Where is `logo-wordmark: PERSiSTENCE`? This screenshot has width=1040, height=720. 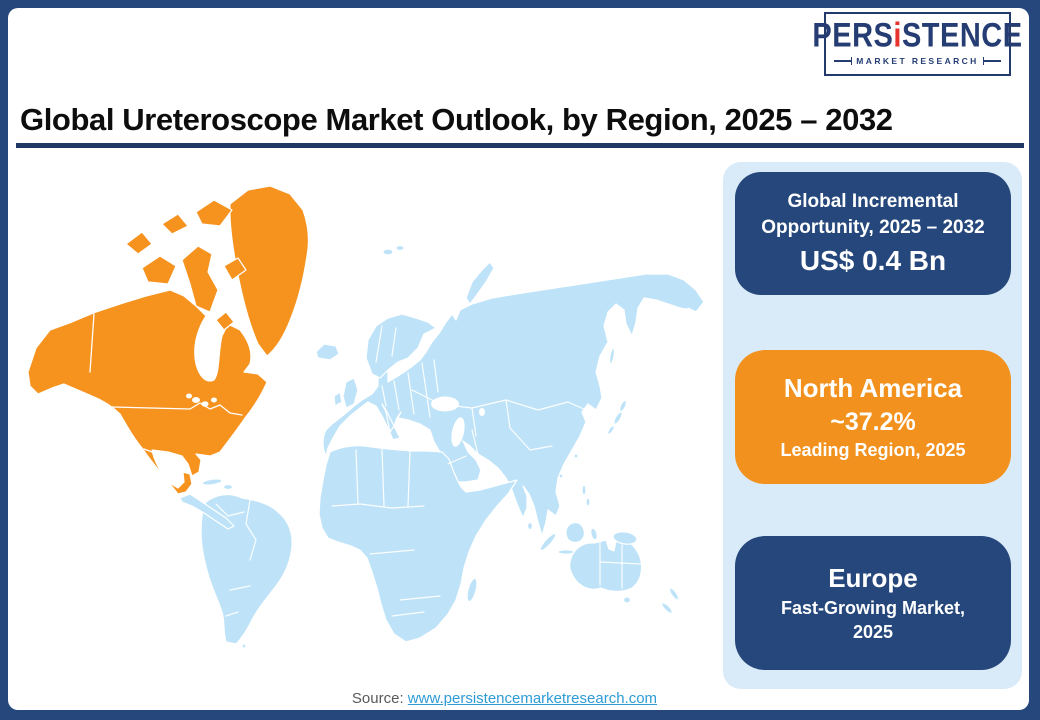 logo-wordmark: PERSiSTENCE is located at coordinates (917, 36).